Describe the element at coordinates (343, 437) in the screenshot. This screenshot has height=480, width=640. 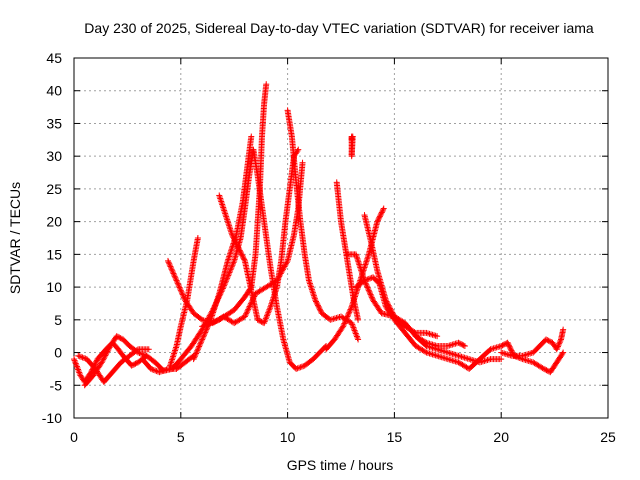
I see `x-axis-tick-labels: 0 5 10 15 20 25` at that location.